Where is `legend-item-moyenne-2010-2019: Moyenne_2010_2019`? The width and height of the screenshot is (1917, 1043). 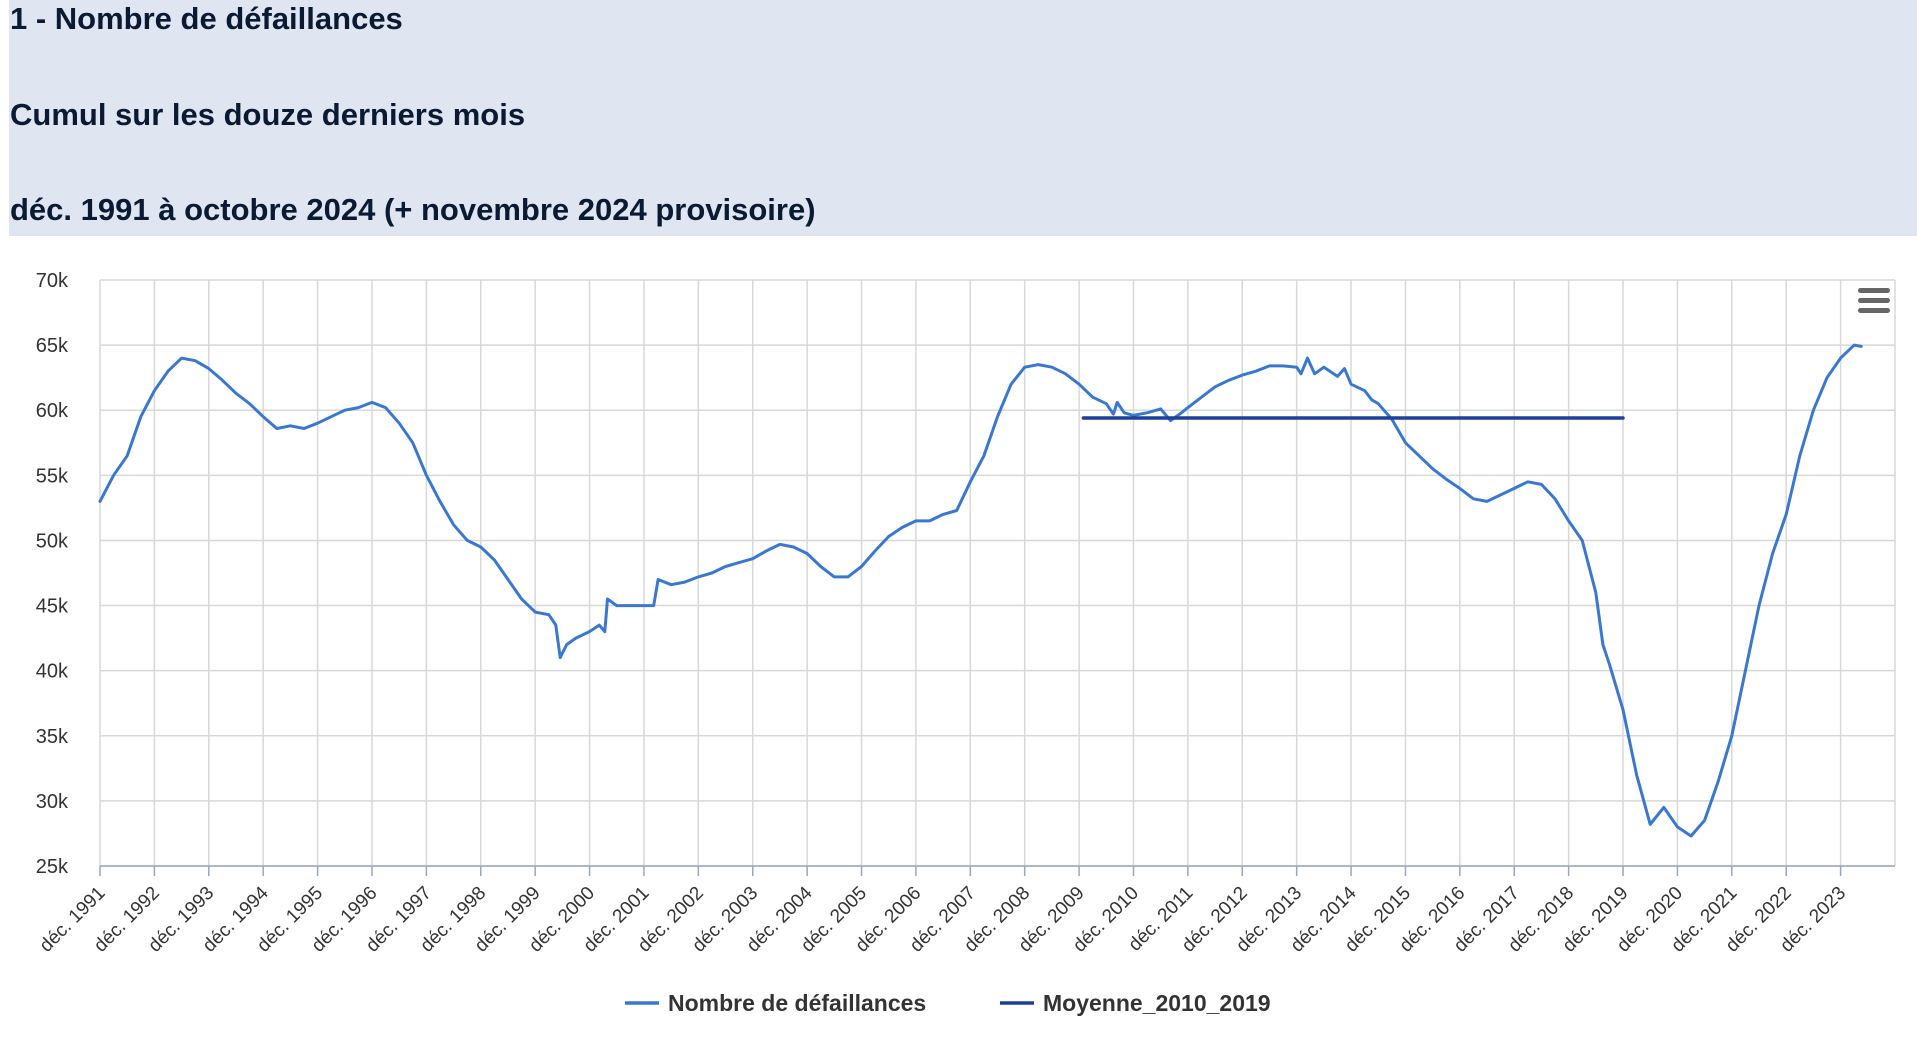 legend-item-moyenne-2010-2019: Moyenne_2010_2019 is located at coordinates (1135, 1003).